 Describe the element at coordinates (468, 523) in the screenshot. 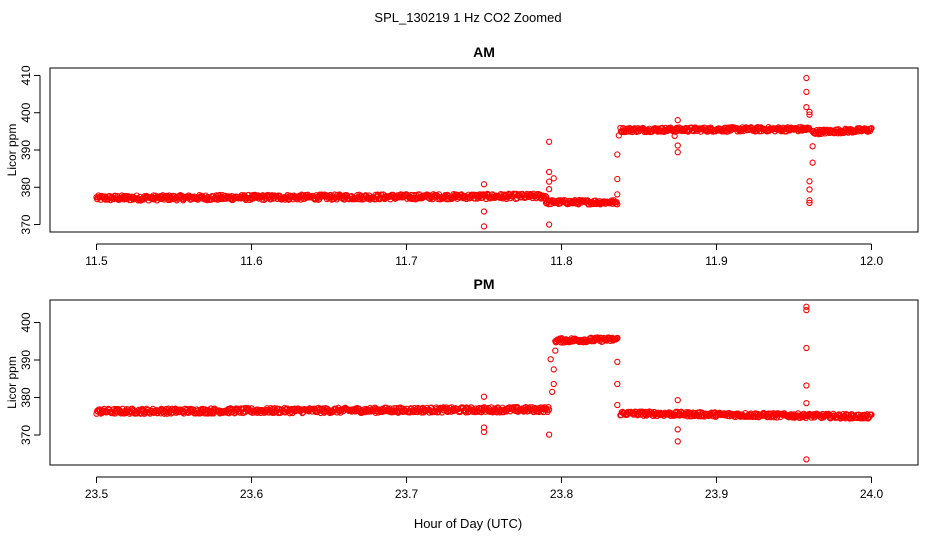

I see `x-axis-label: Hour of Day (UTC)` at that location.